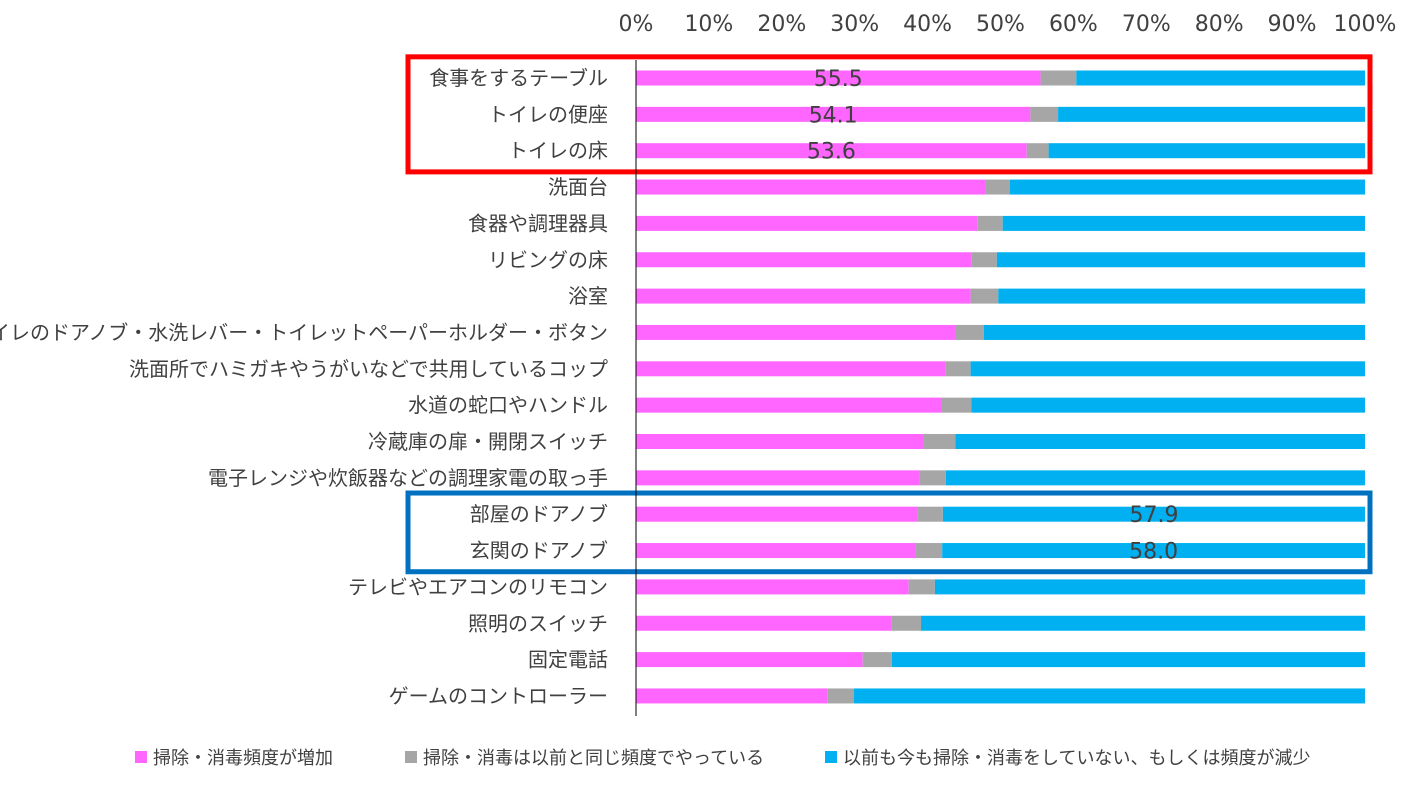 The image size is (1426, 791). I want to click on category-label: リビングの床, so click(548, 260).